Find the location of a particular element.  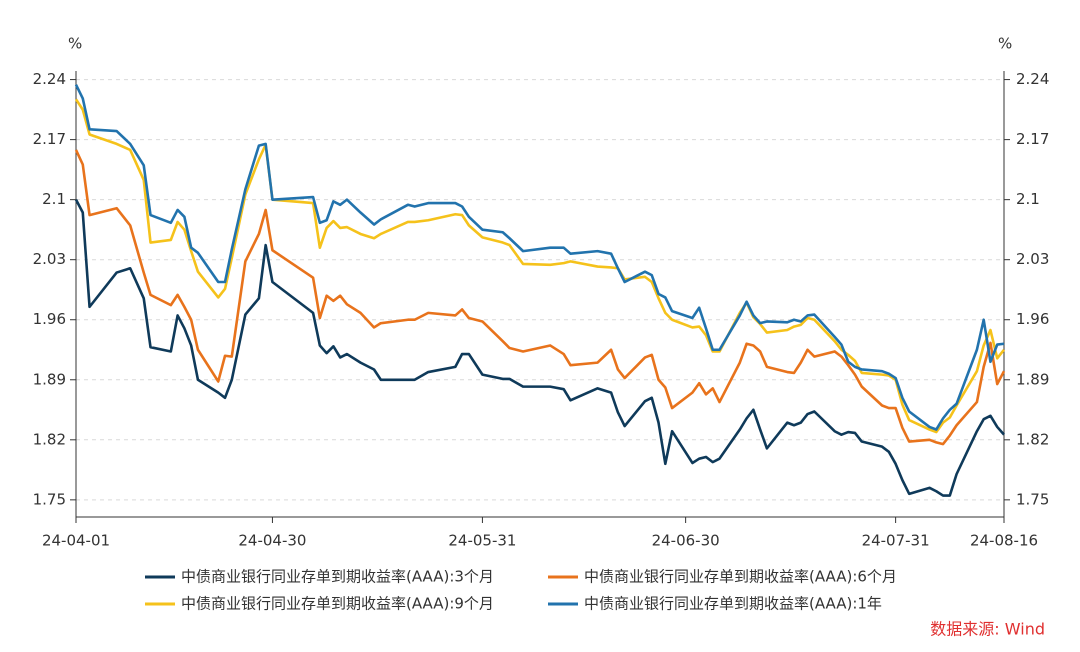

y-tick-label: 2.17 is located at coordinates (49, 139).